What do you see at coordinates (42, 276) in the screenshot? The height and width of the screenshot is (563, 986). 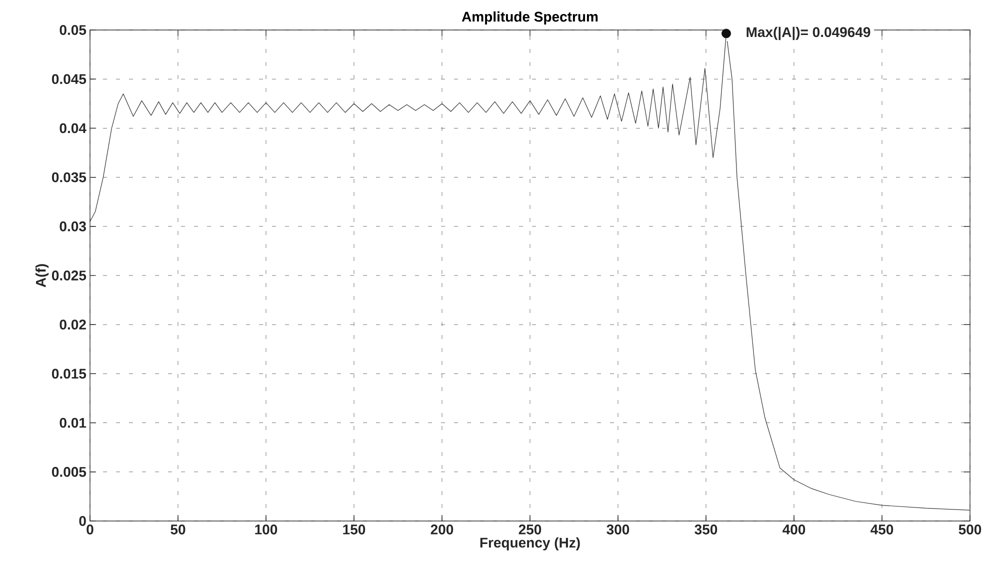 I see `y-axis-title: A(f)` at bounding box center [42, 276].